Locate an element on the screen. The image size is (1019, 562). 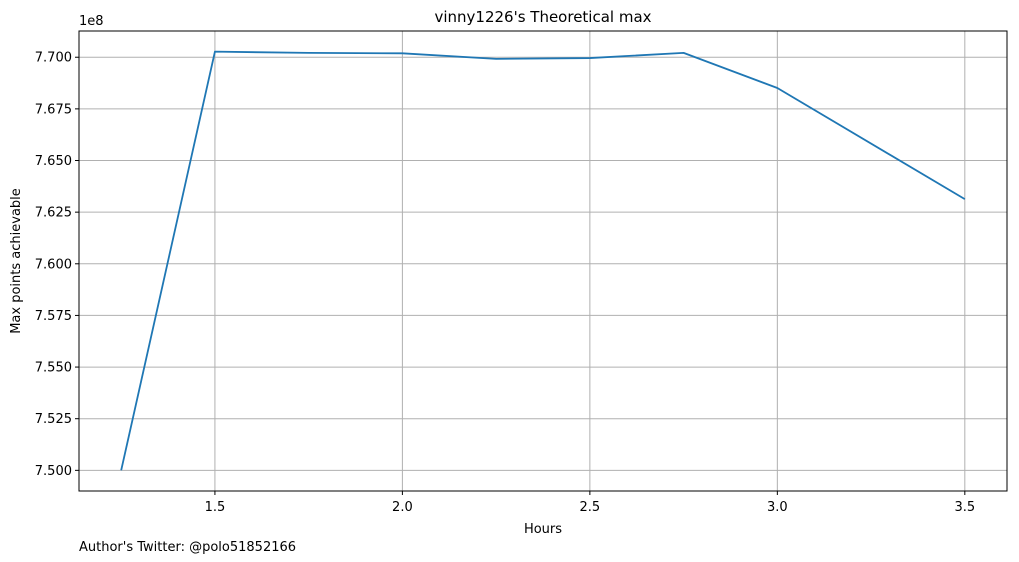
y-axis-label: Max points achievable is located at coordinates (16, 261).